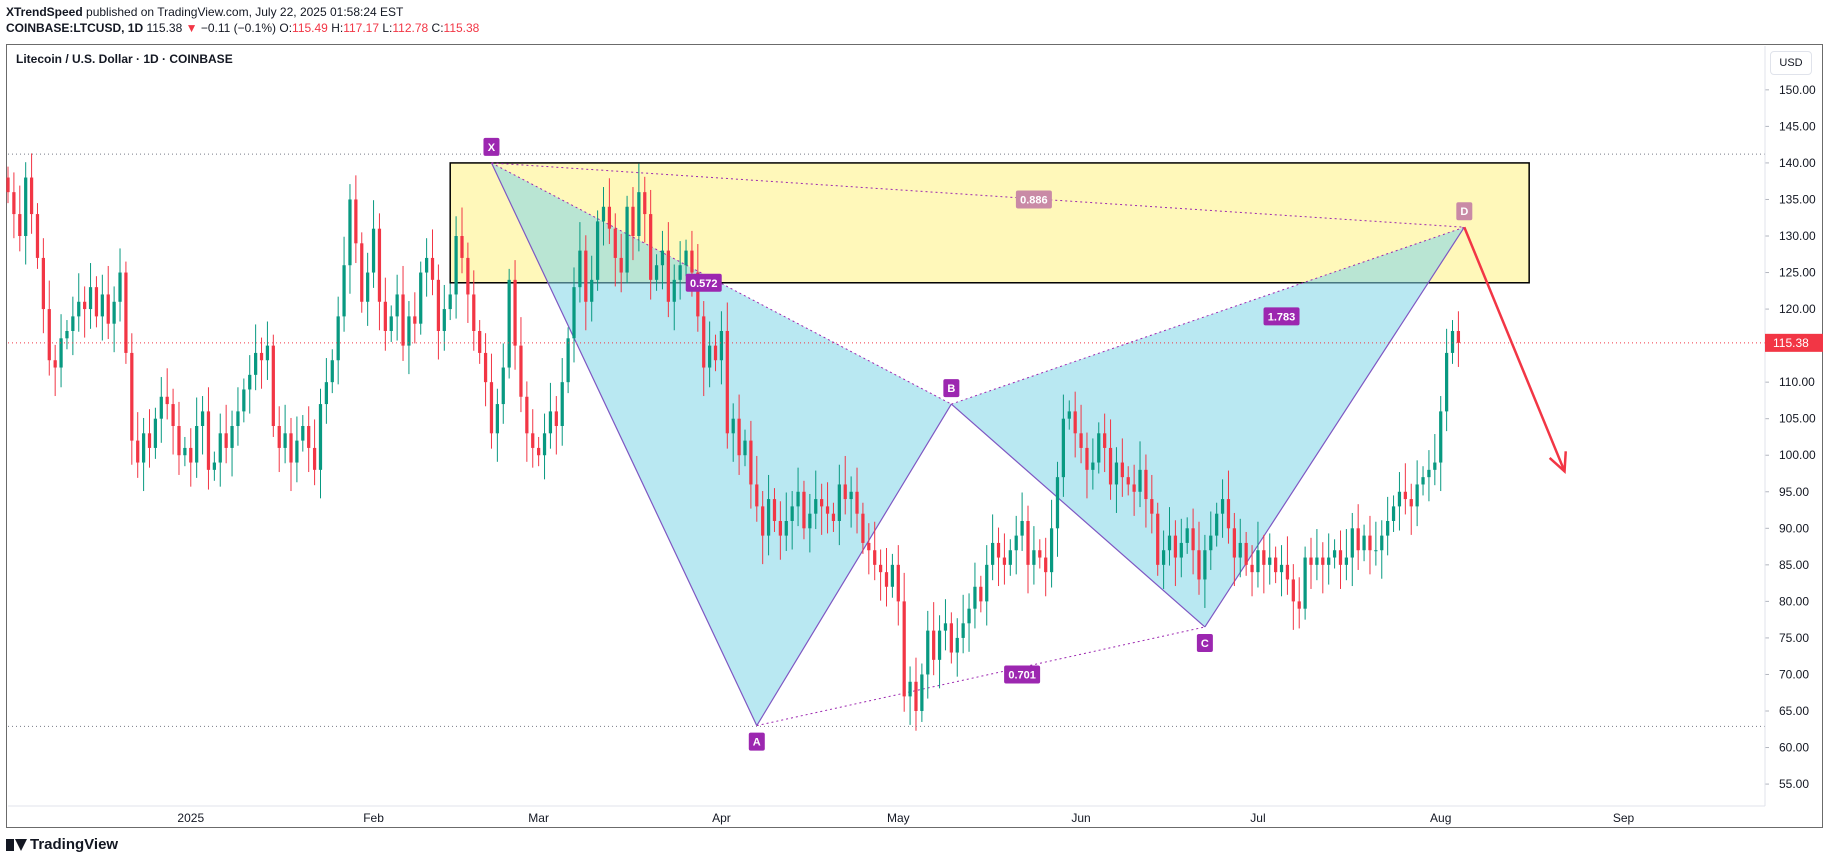  I want to click on currency-button: USD, so click(1791, 63).